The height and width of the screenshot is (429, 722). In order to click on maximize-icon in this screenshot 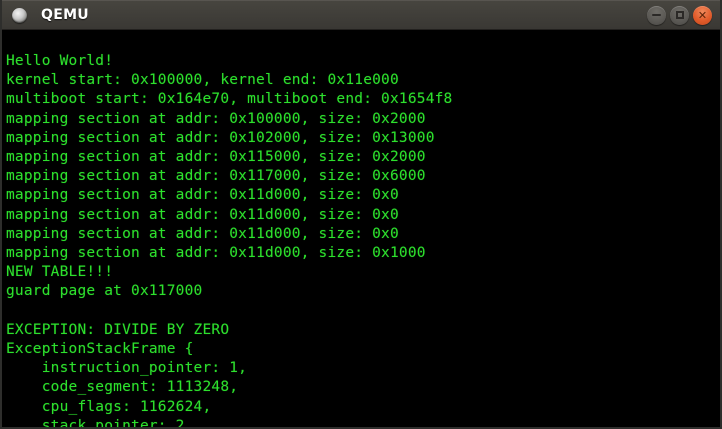, I will do `click(679, 15)`.